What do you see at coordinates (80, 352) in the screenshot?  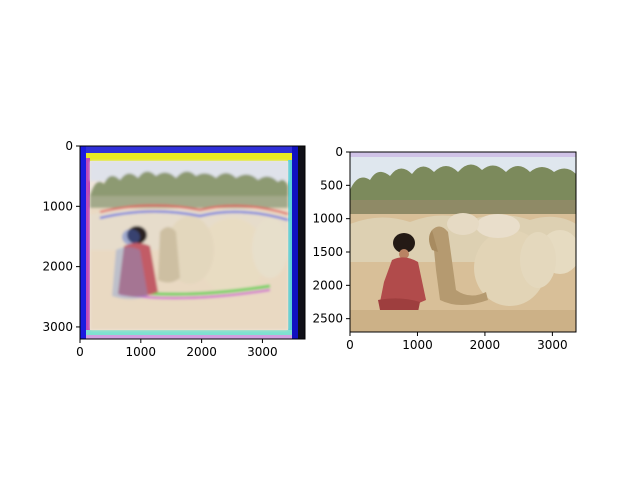 I see `left-x-tick-label: 0` at bounding box center [80, 352].